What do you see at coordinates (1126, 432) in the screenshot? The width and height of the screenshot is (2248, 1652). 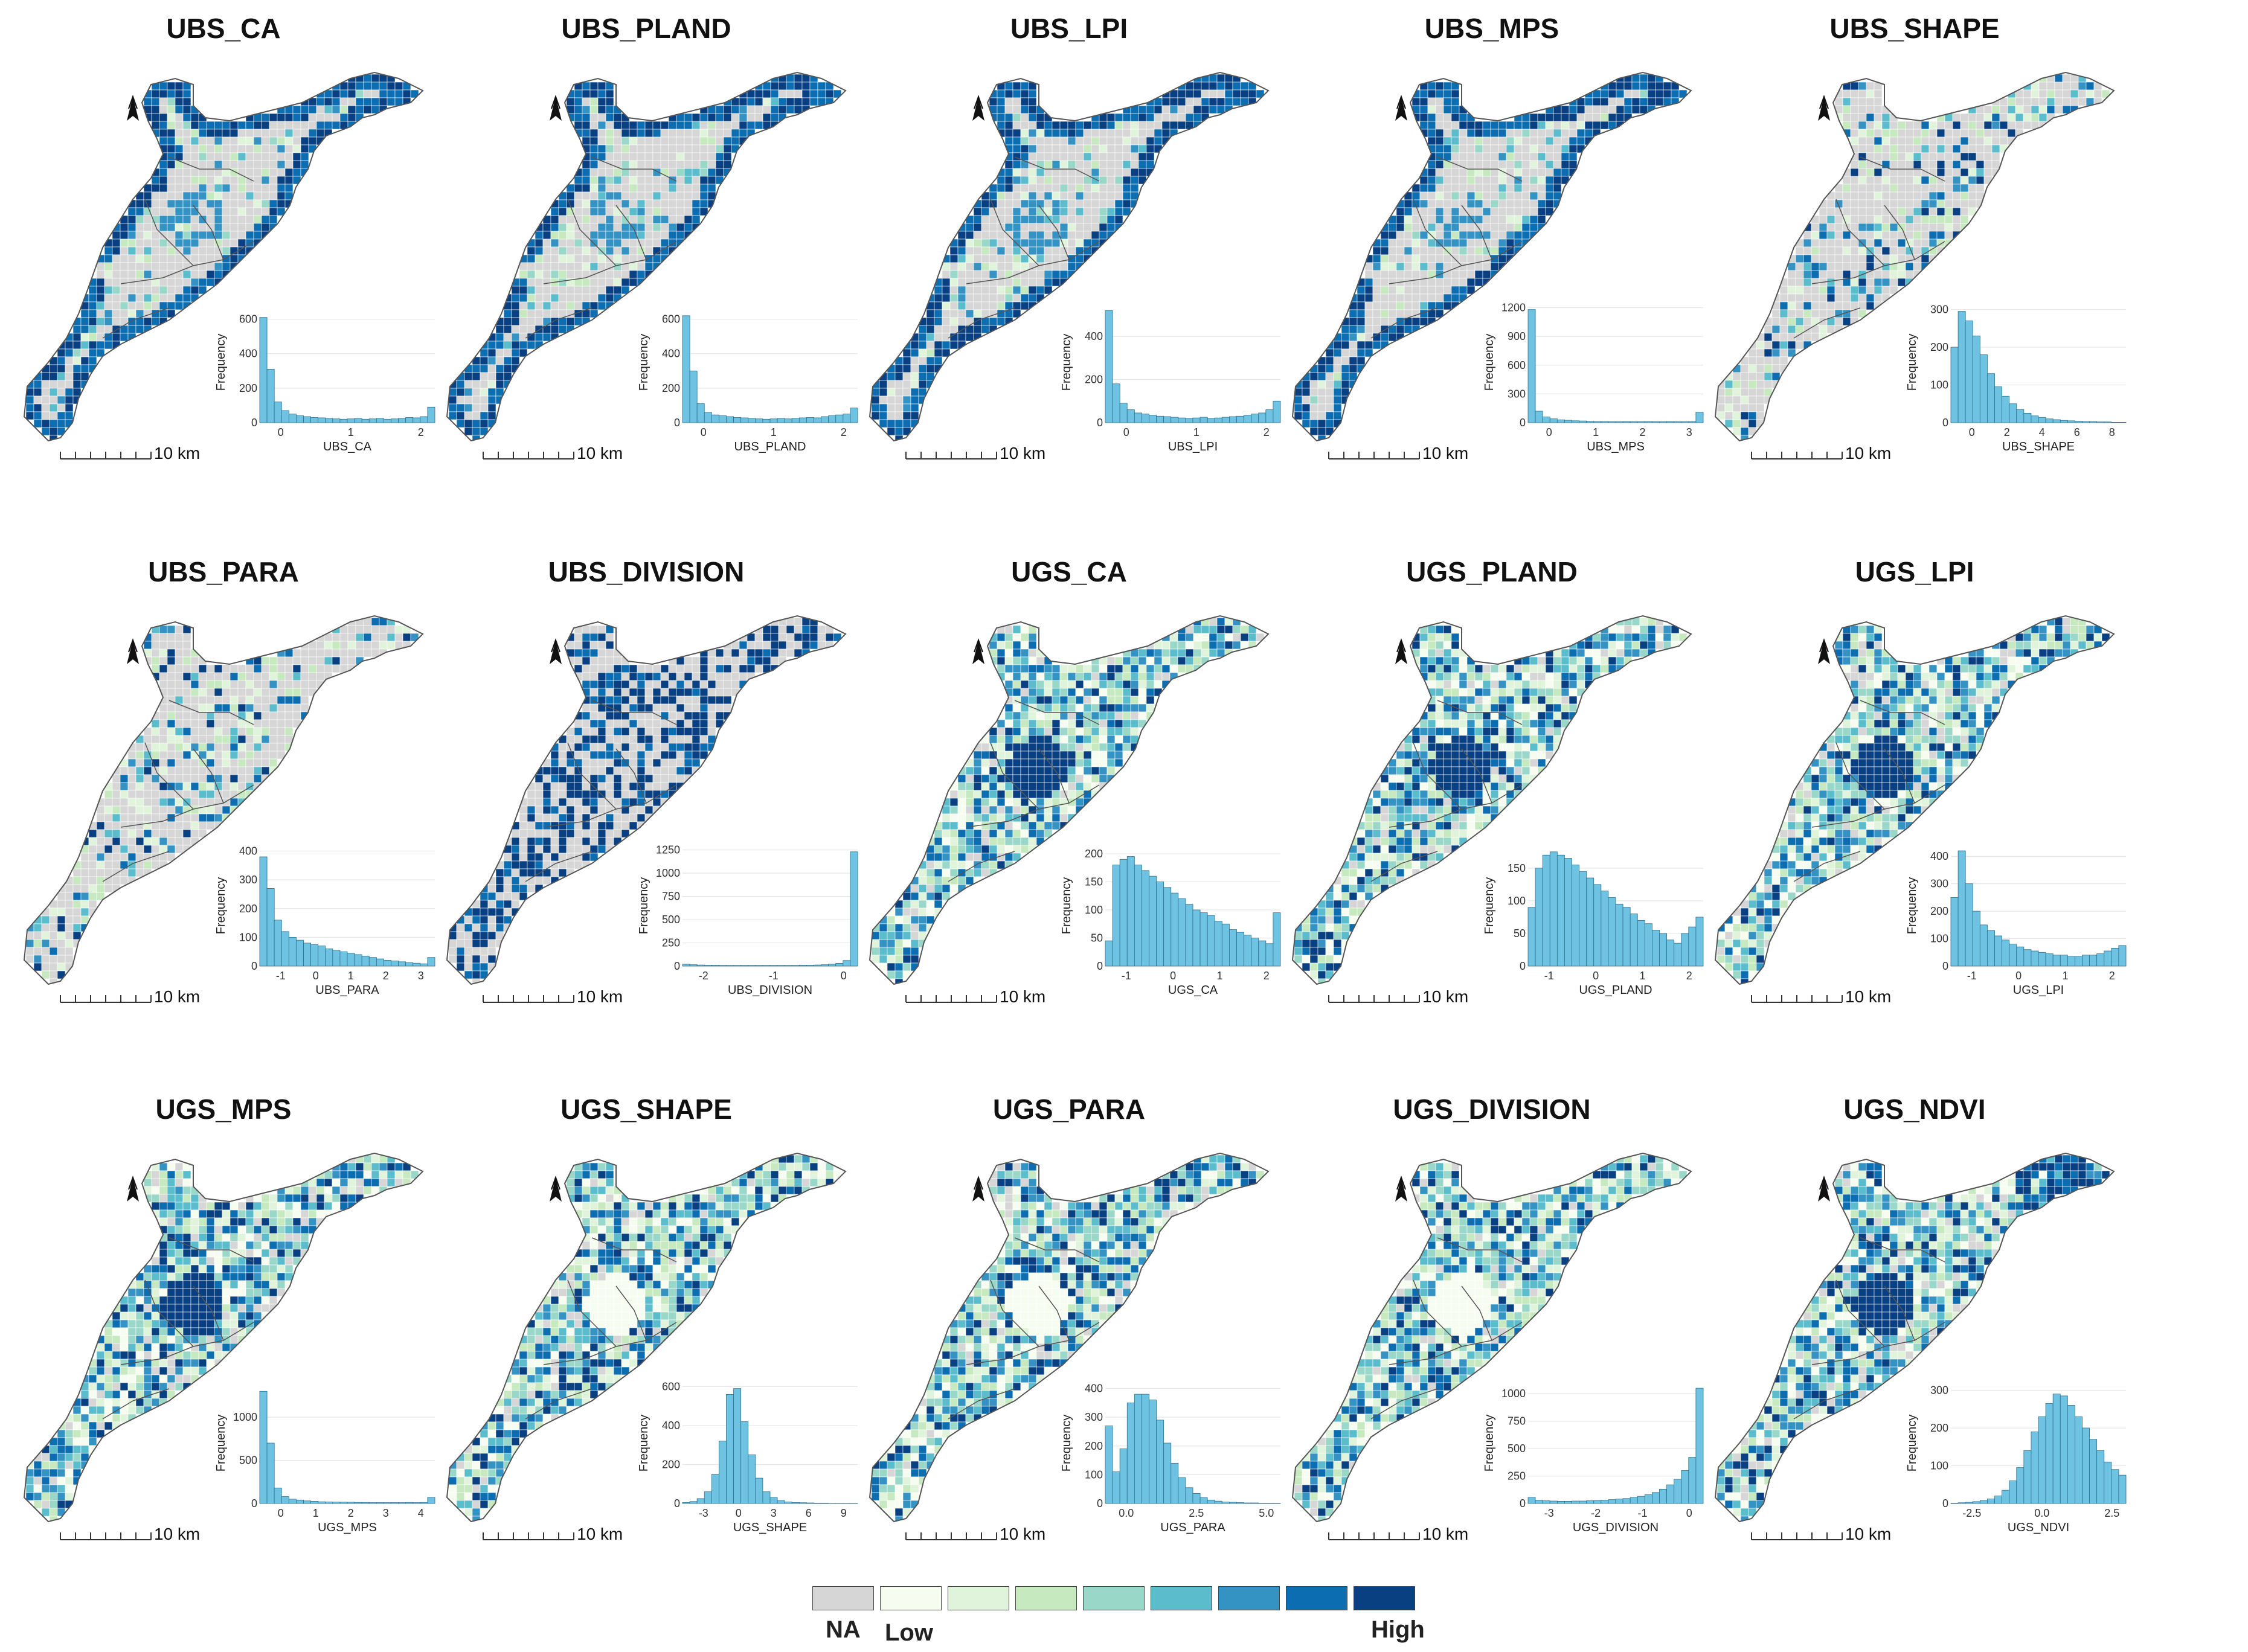 I see `x-tick-label: 0` at bounding box center [1126, 432].